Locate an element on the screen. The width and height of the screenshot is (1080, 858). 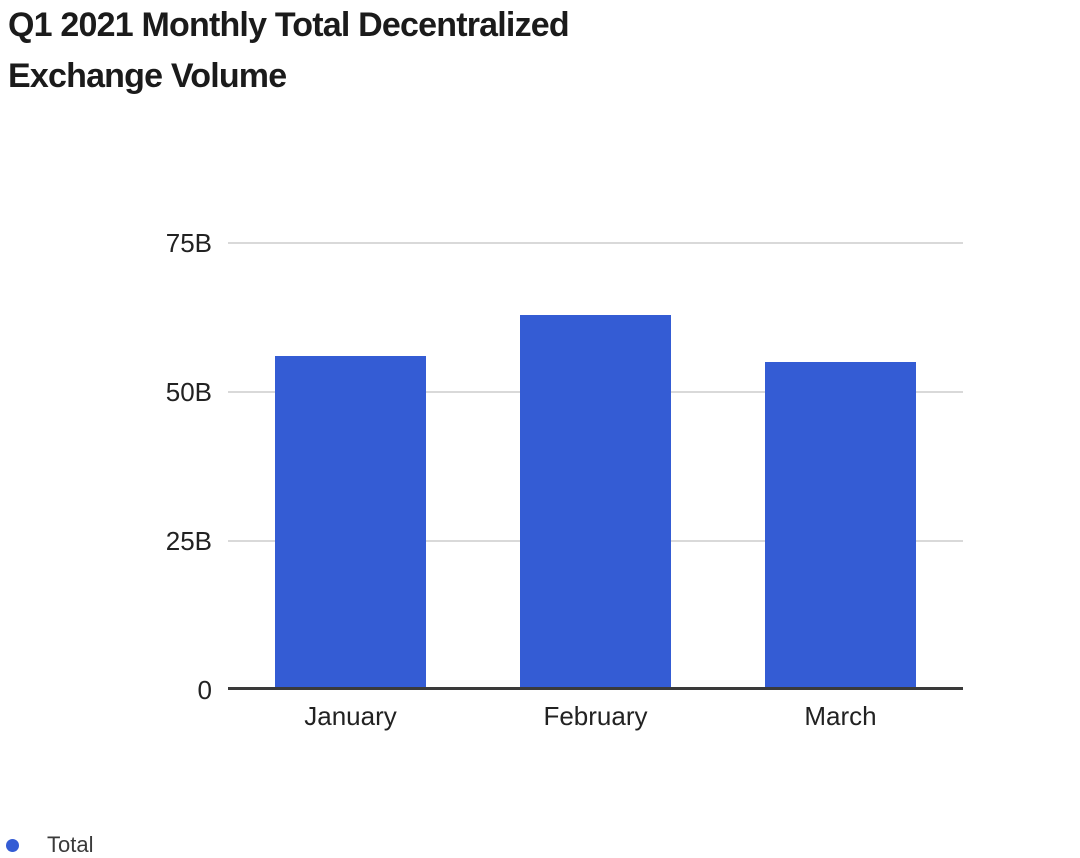
x-axis-line is located at coordinates (595, 688).